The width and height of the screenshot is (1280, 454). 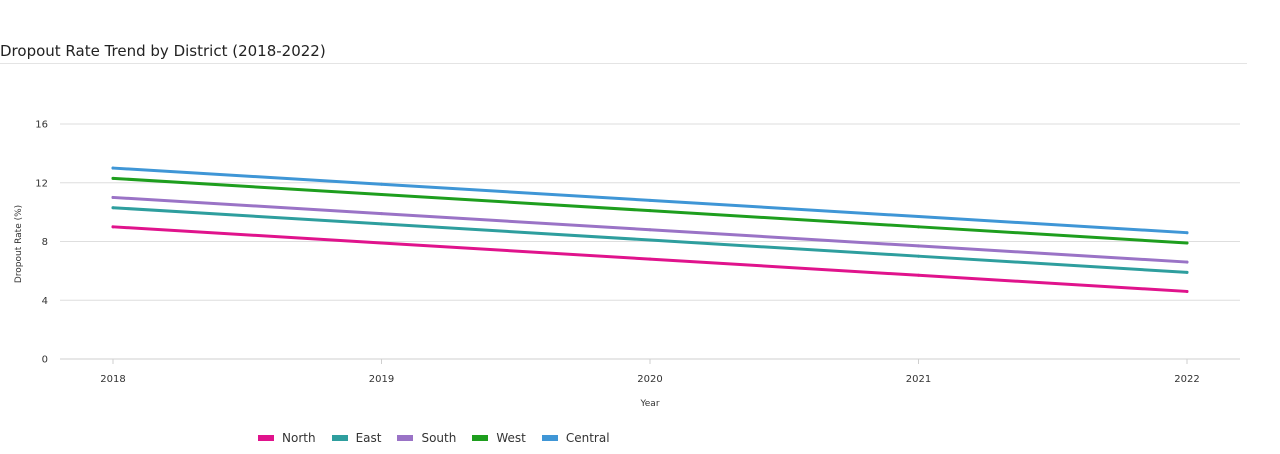 I want to click on legend: North East South West Central, so click(x=434, y=438).